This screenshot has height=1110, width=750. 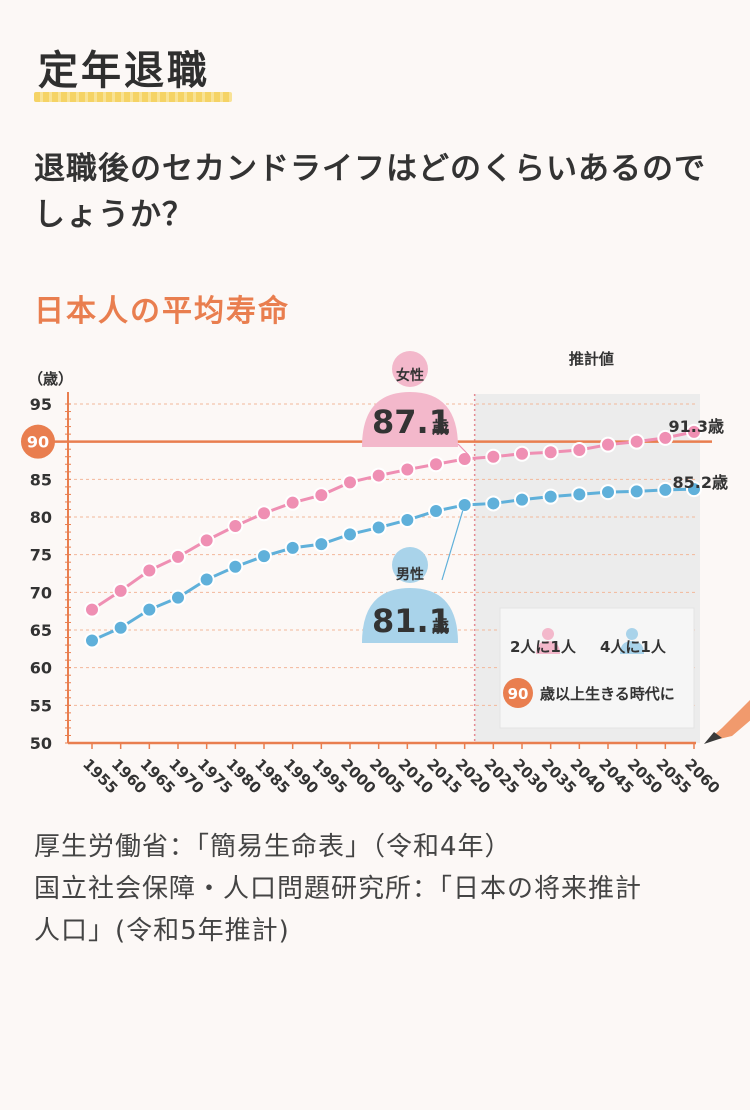 What do you see at coordinates (607, 694) in the screenshot?
I see `legend-caption: 歳以上生きる時代に` at bounding box center [607, 694].